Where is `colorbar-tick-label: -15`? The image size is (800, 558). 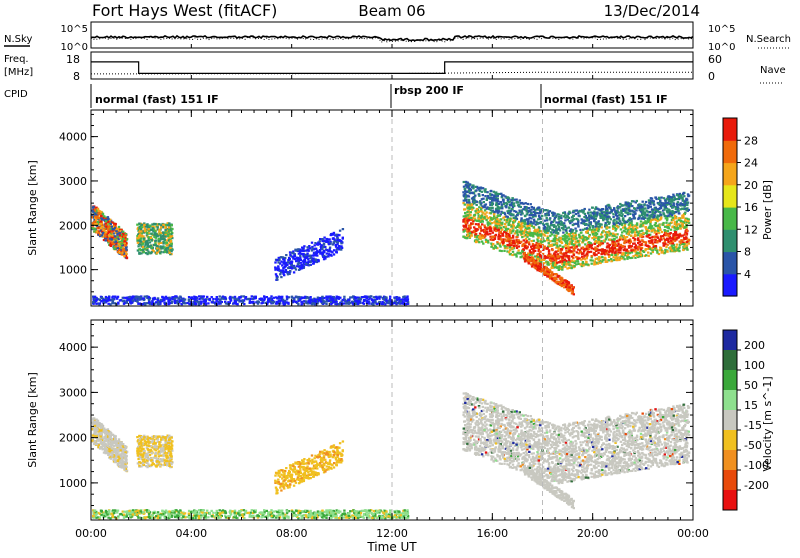 colorbar-tick-label: -15 is located at coordinates (753, 425).